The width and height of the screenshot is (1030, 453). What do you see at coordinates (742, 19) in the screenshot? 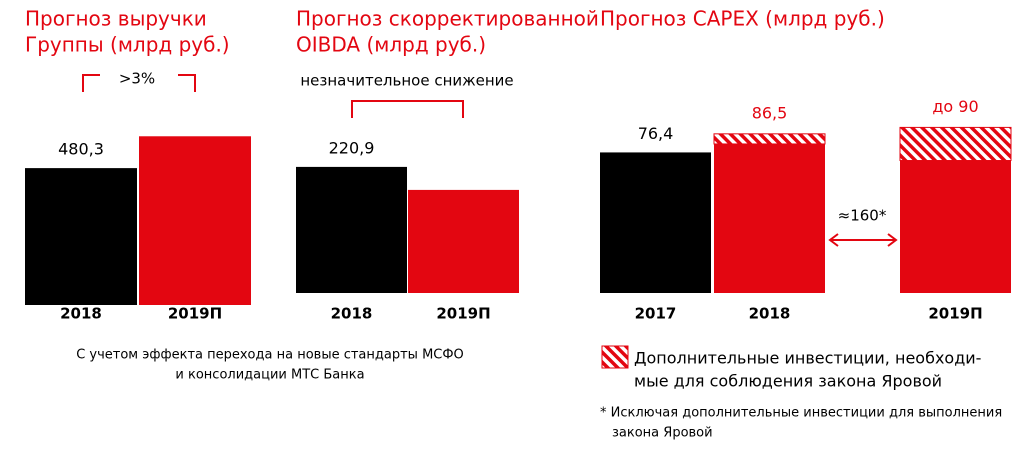
I see `chart-title: Прогноз CAPEX (млрд руб.)` at bounding box center [742, 19].